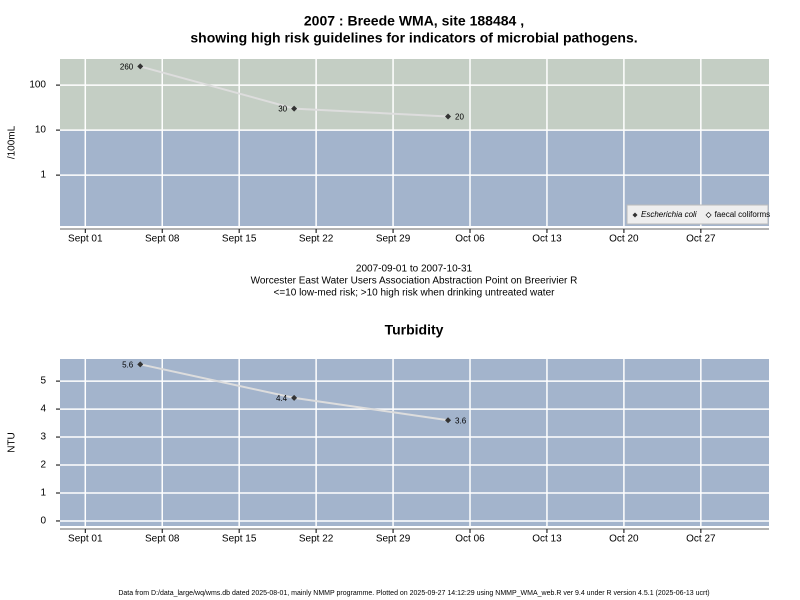 The image size is (800, 600). Describe the element at coordinates (41, 130) in the screenshot. I see `y-tick-label: 10` at that location.